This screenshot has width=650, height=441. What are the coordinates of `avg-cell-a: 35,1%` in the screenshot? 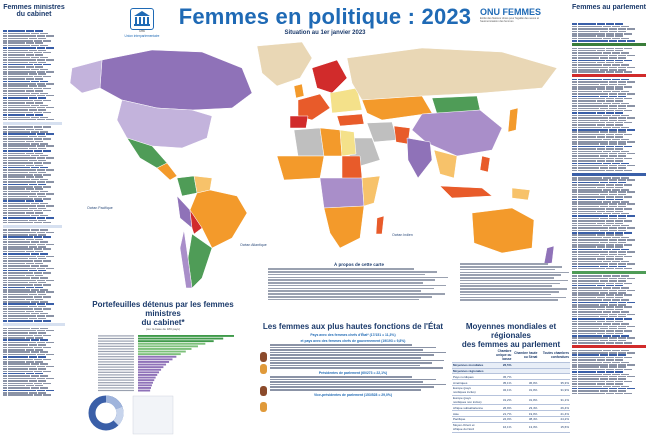 It's located at (499, 382).